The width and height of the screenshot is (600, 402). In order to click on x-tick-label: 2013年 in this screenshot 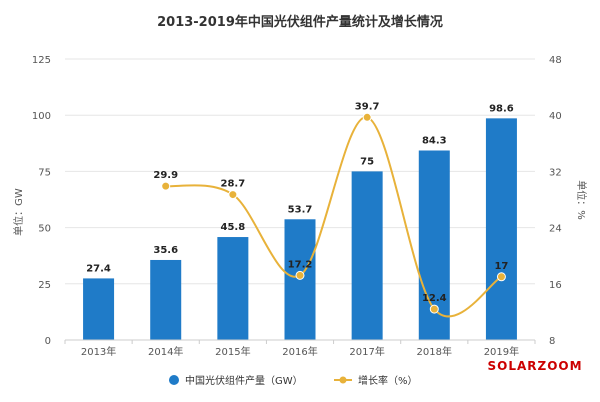, I will do `click(98, 351)`.